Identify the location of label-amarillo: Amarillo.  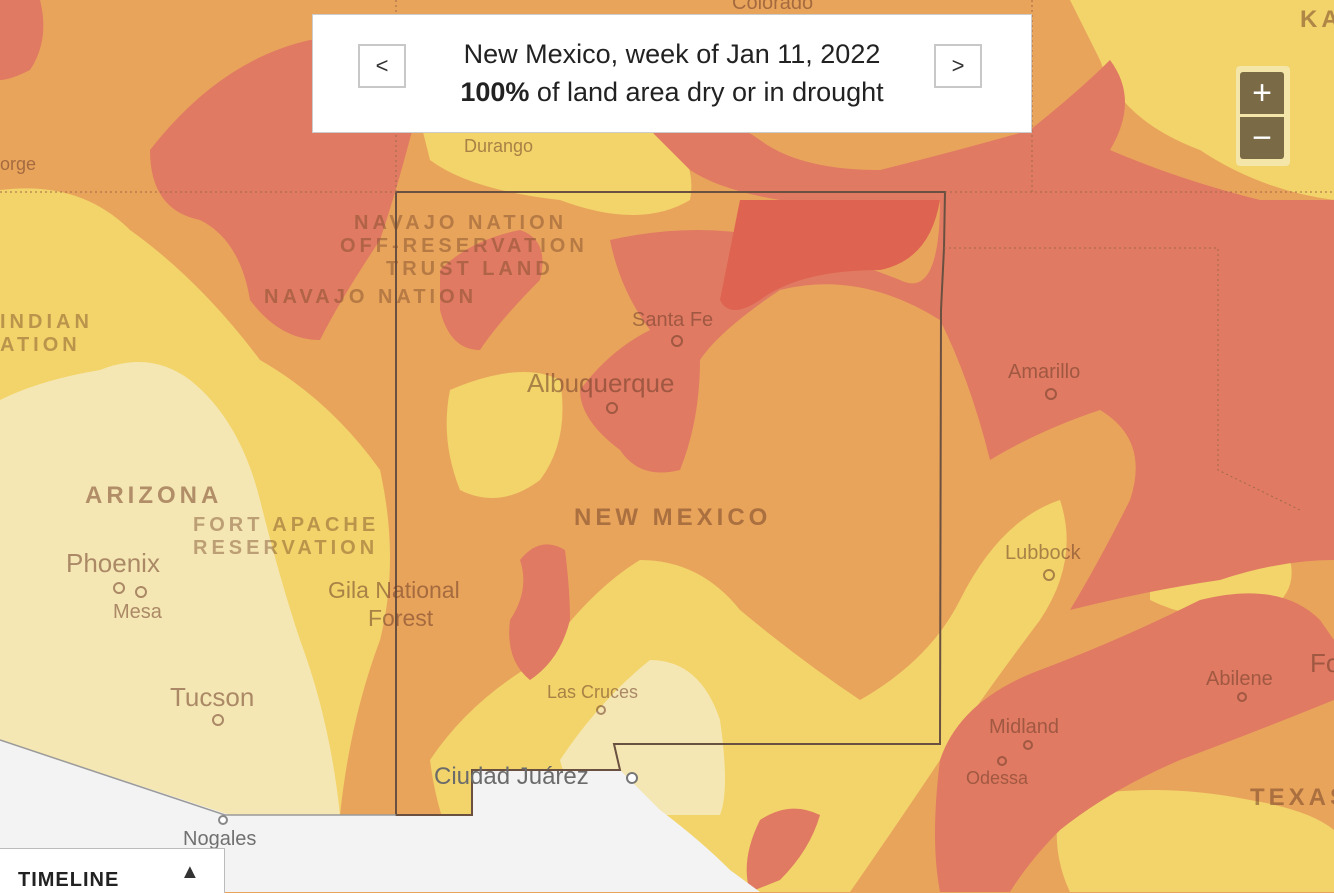
(1044, 372).